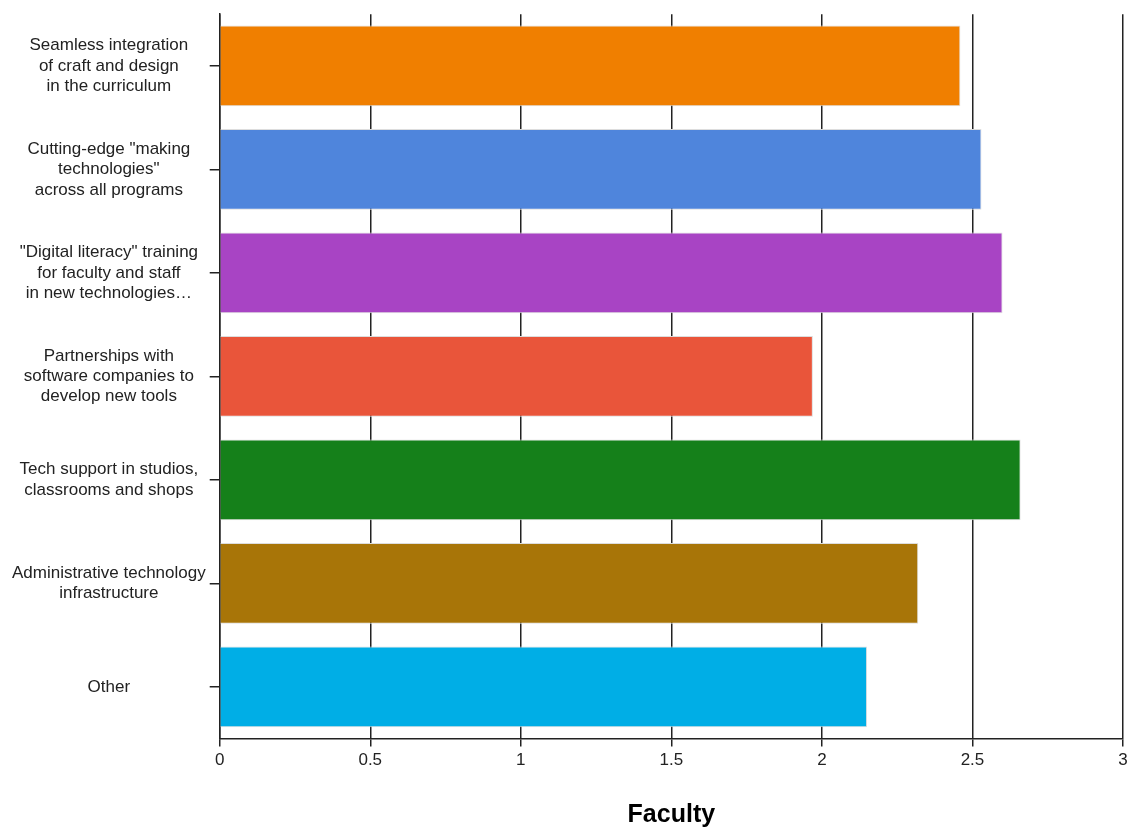 The width and height of the screenshot is (1137, 838). Describe the element at coordinates (109, 479) in the screenshot. I see `y-tick-label: Tech support in studios, classrooms and shops` at that location.